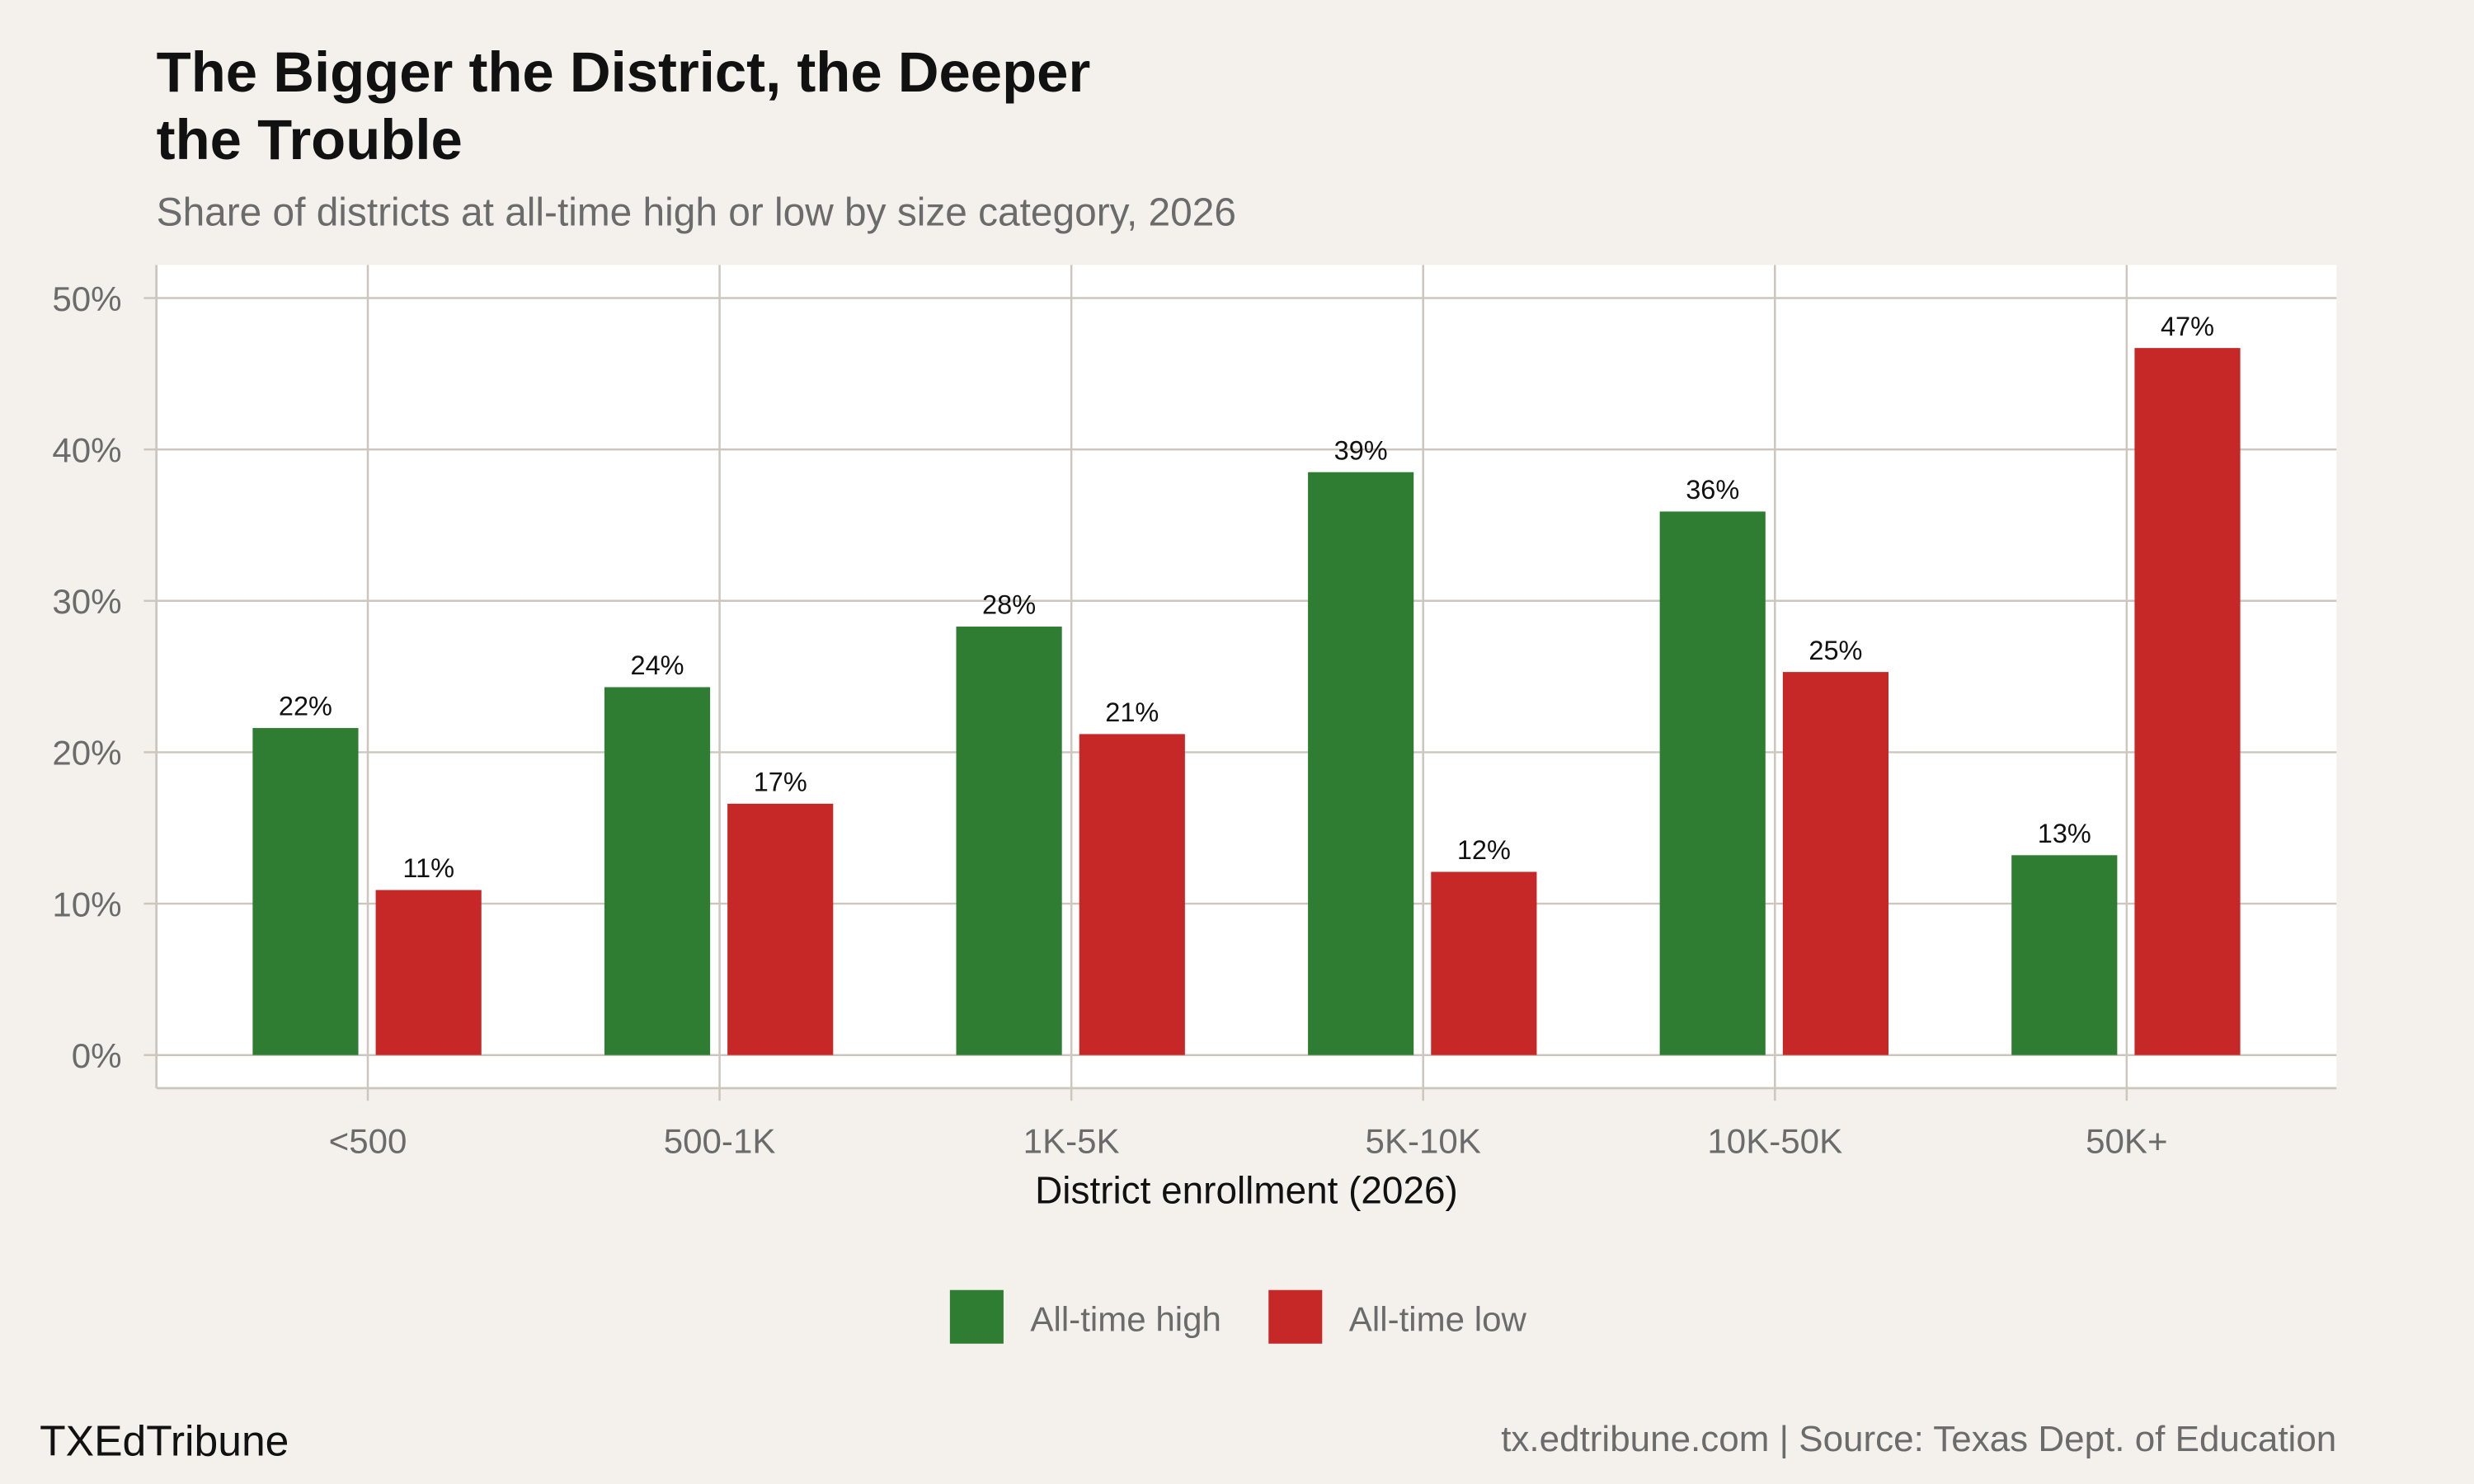 The image size is (2474, 1484). Describe the element at coordinates (1125, 1318) in the screenshot. I see `legend-label-high: All-time high` at that location.